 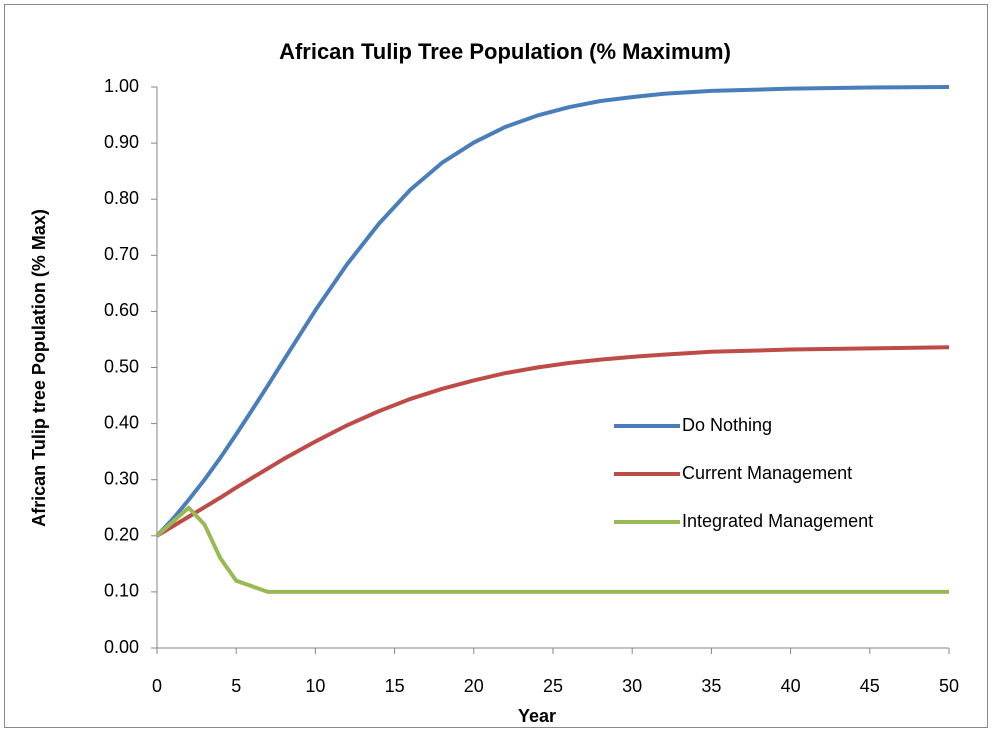 I want to click on legend-label: Do Nothing, so click(x=727, y=425).